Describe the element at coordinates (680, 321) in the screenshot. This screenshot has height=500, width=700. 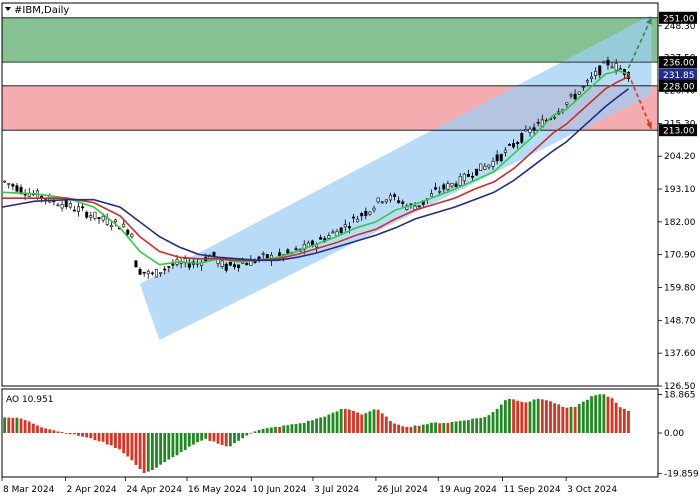
I see `y-tick-label: 148.70` at that location.